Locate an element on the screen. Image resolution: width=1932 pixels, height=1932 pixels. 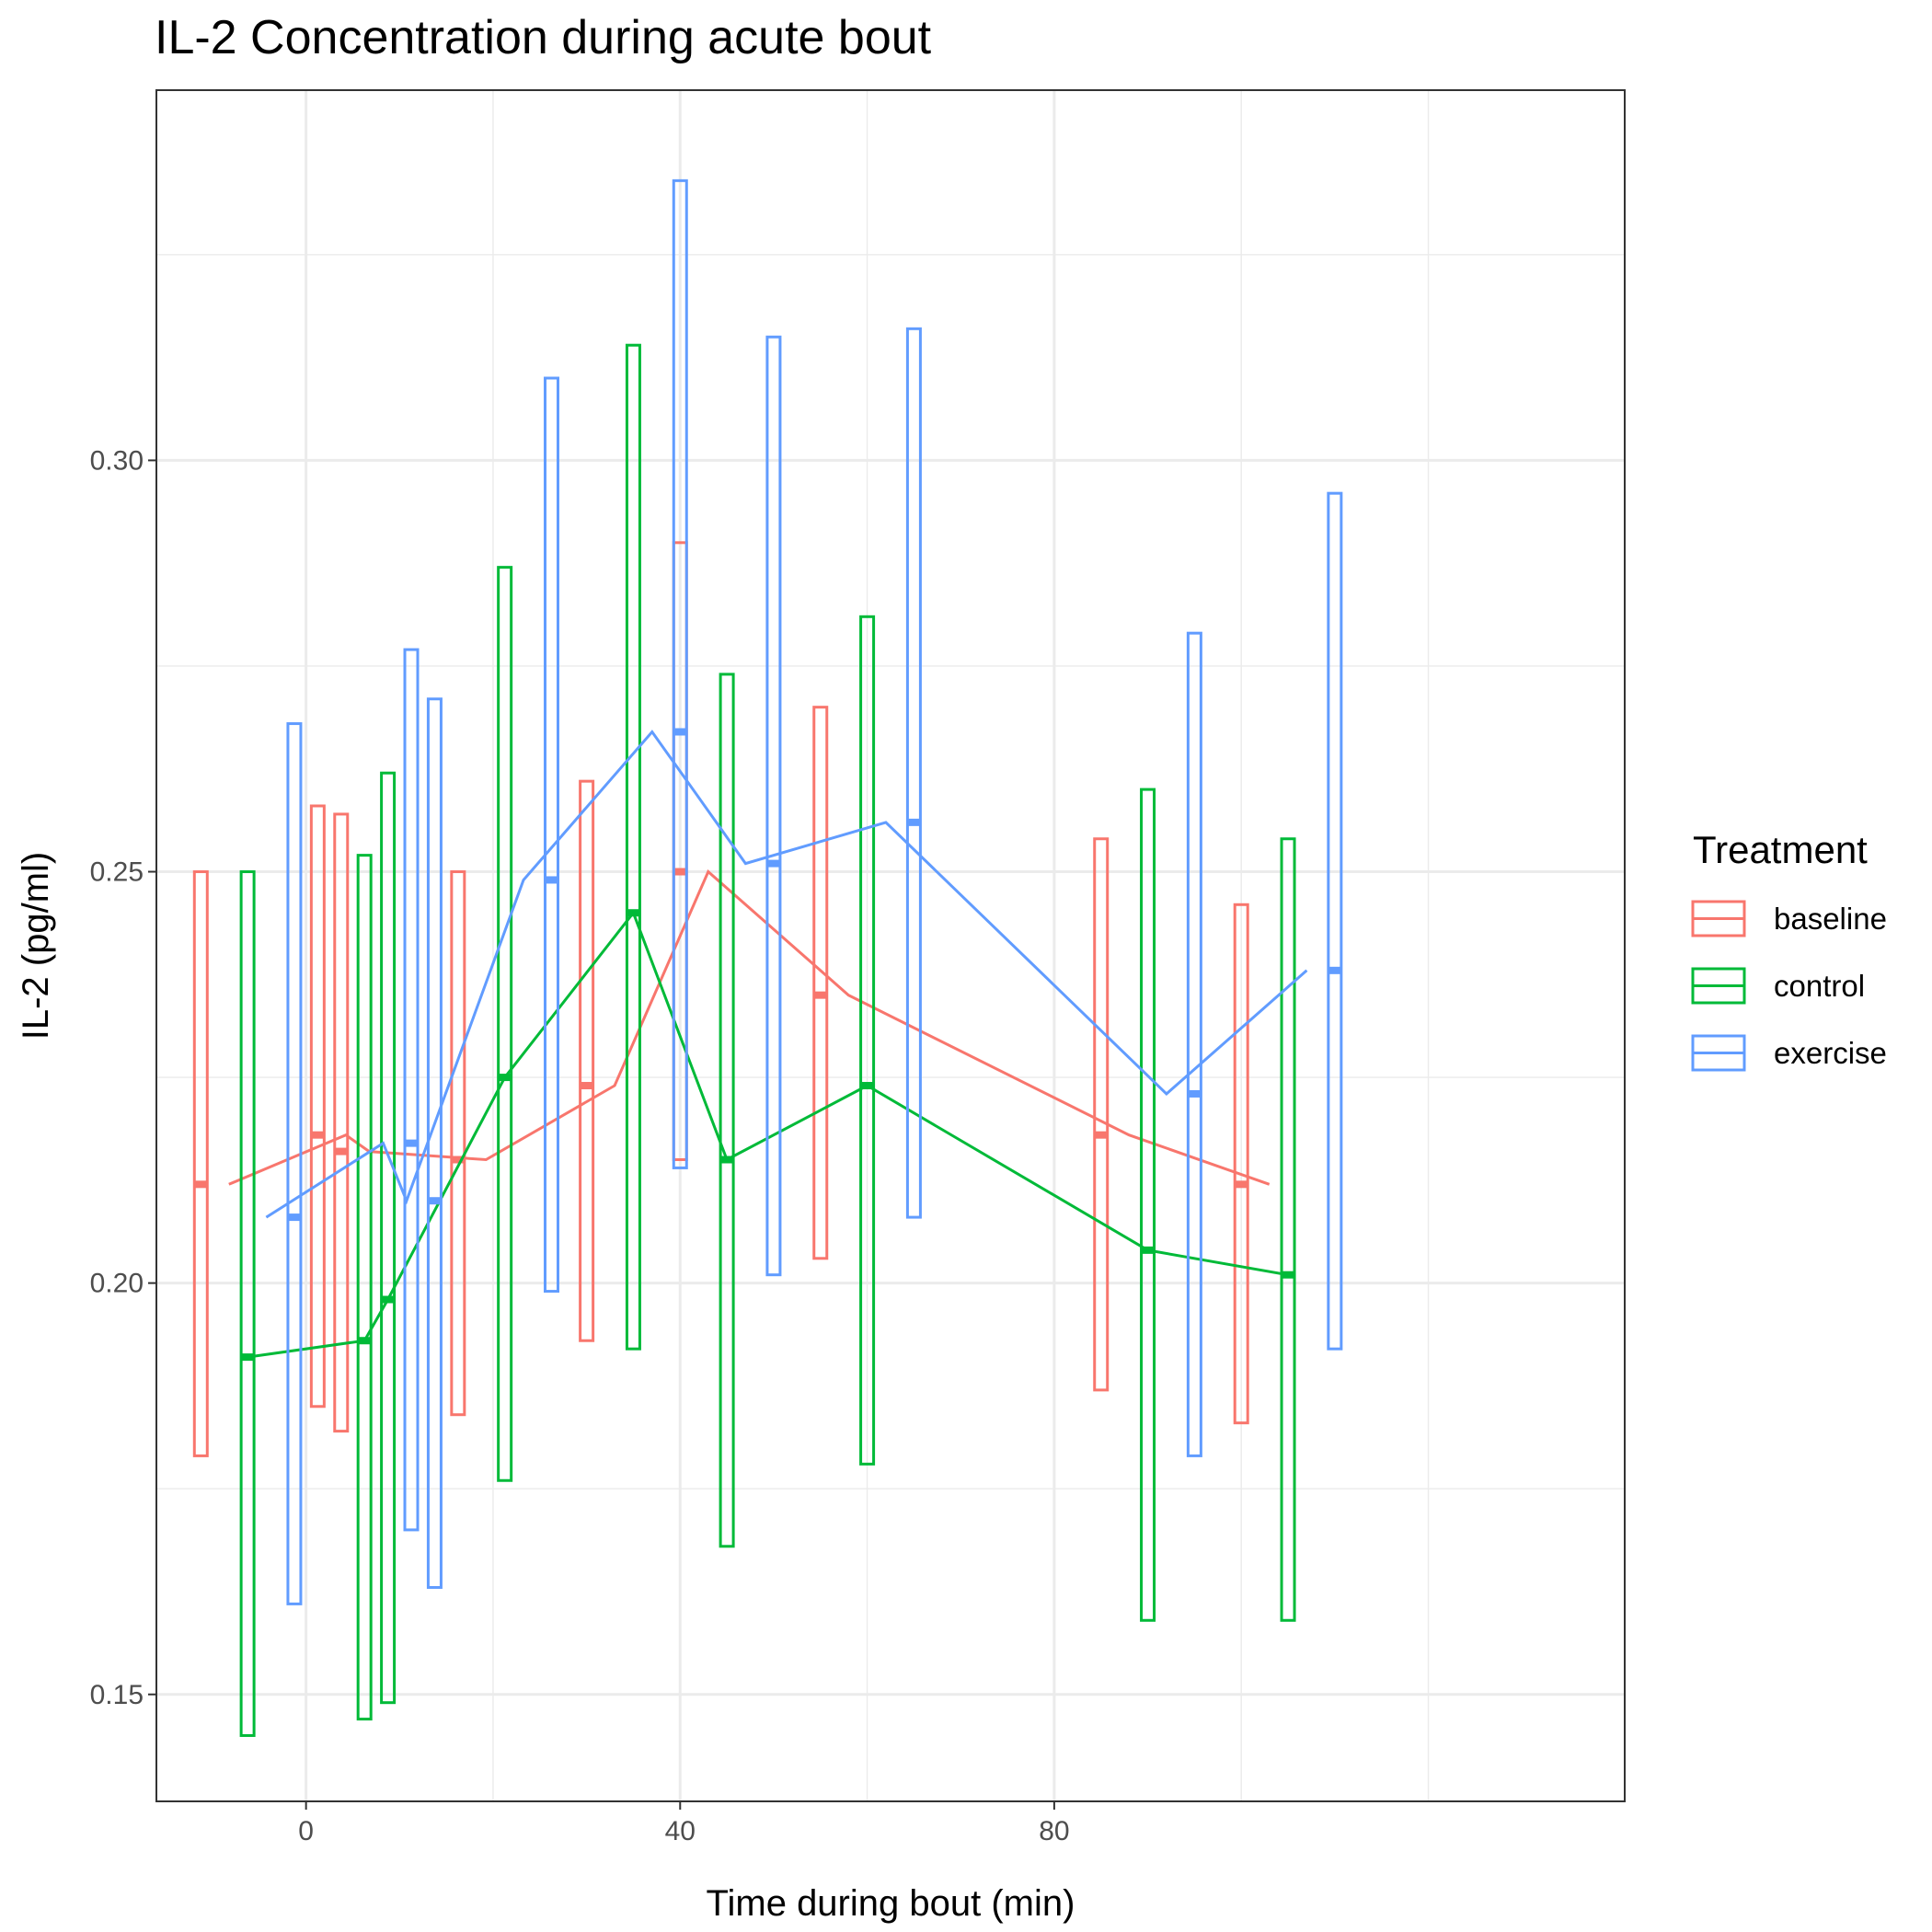
x-tick-label: 80 is located at coordinates (1054, 1831).